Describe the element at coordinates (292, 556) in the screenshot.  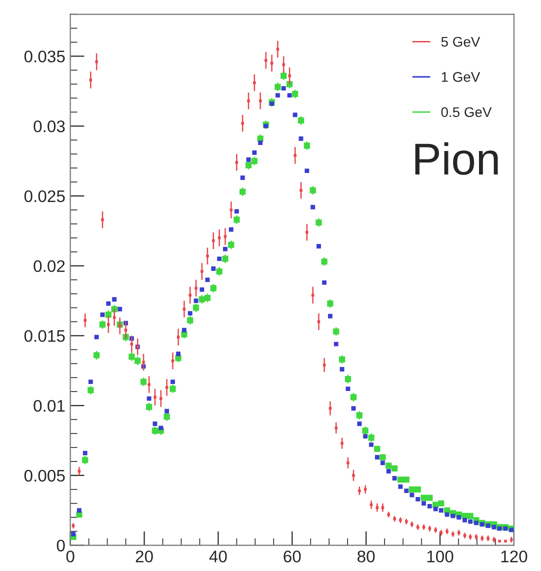
I see `x-tick-label: 60` at that location.